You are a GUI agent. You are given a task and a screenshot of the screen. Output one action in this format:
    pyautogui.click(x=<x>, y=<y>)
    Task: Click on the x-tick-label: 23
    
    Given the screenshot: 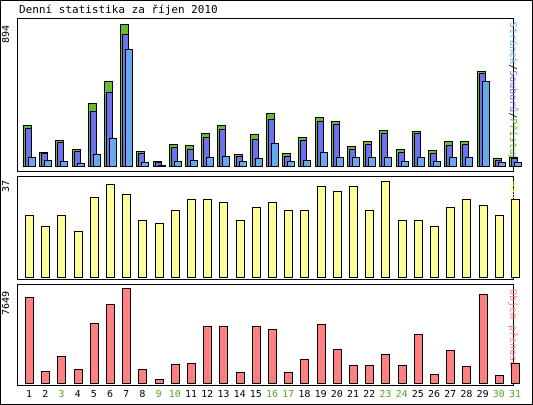 What is the action you would take?
    pyautogui.click(x=385, y=394)
    